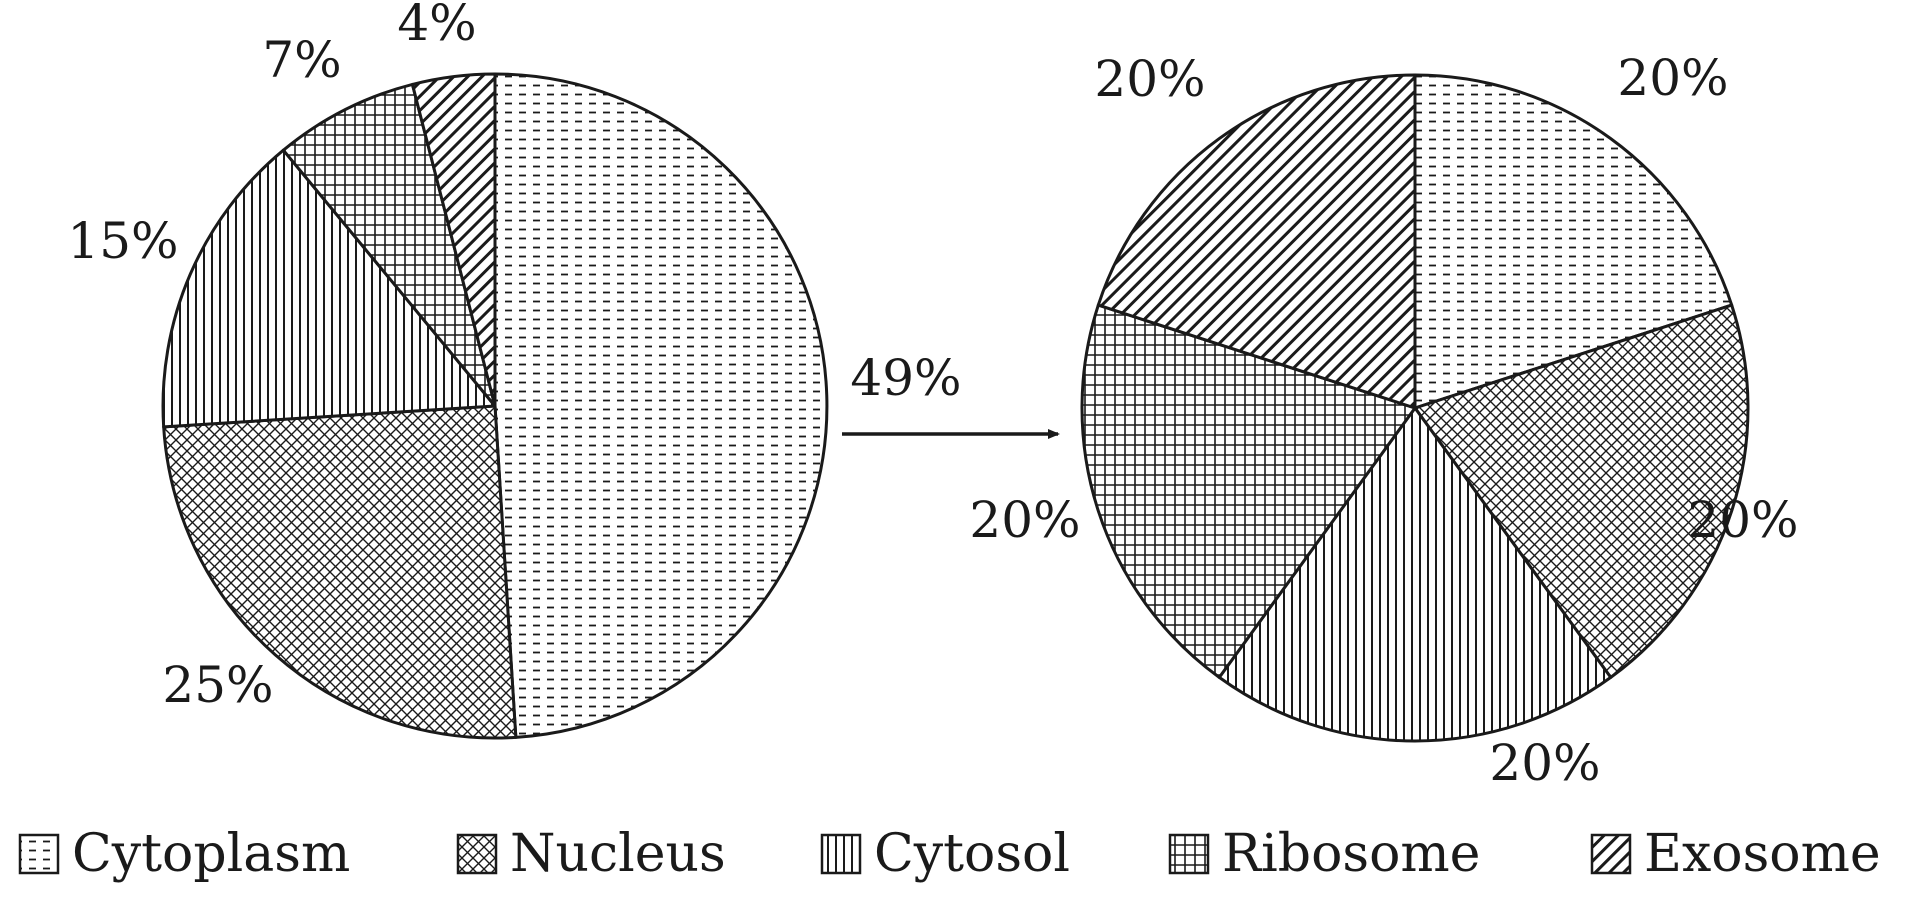 This screenshot has width=1913, height=903. What do you see at coordinates (1256, 241) in the screenshot?
I see `pie-slice-after-exosome` at bounding box center [1256, 241].